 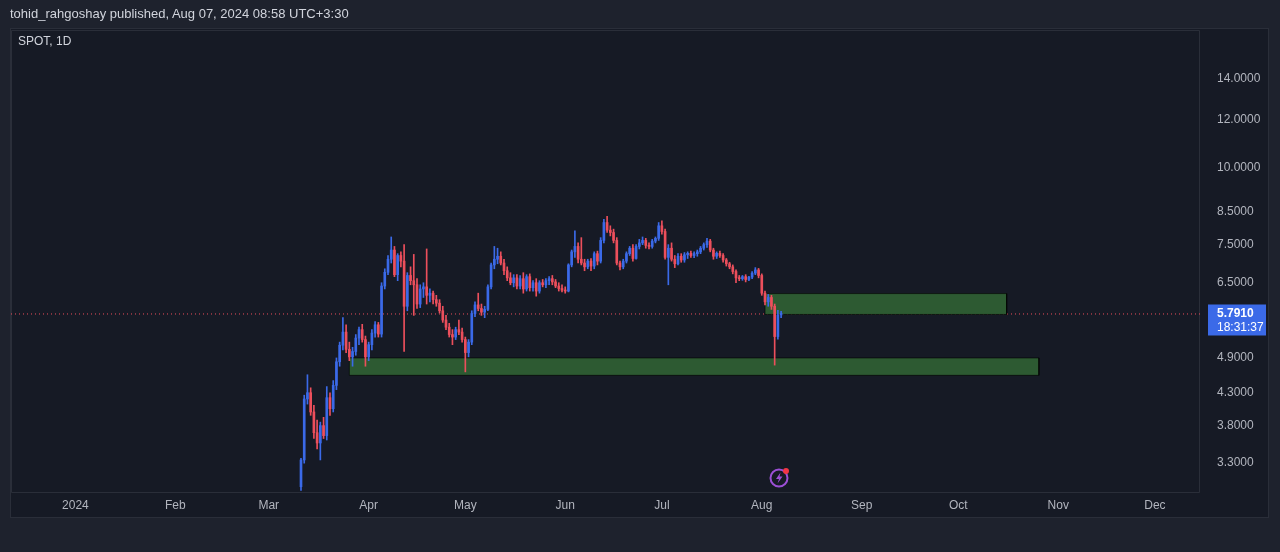 What do you see at coordinates (1236, 282) in the screenshot?
I see `y-tick-label: 6.5000` at bounding box center [1236, 282].